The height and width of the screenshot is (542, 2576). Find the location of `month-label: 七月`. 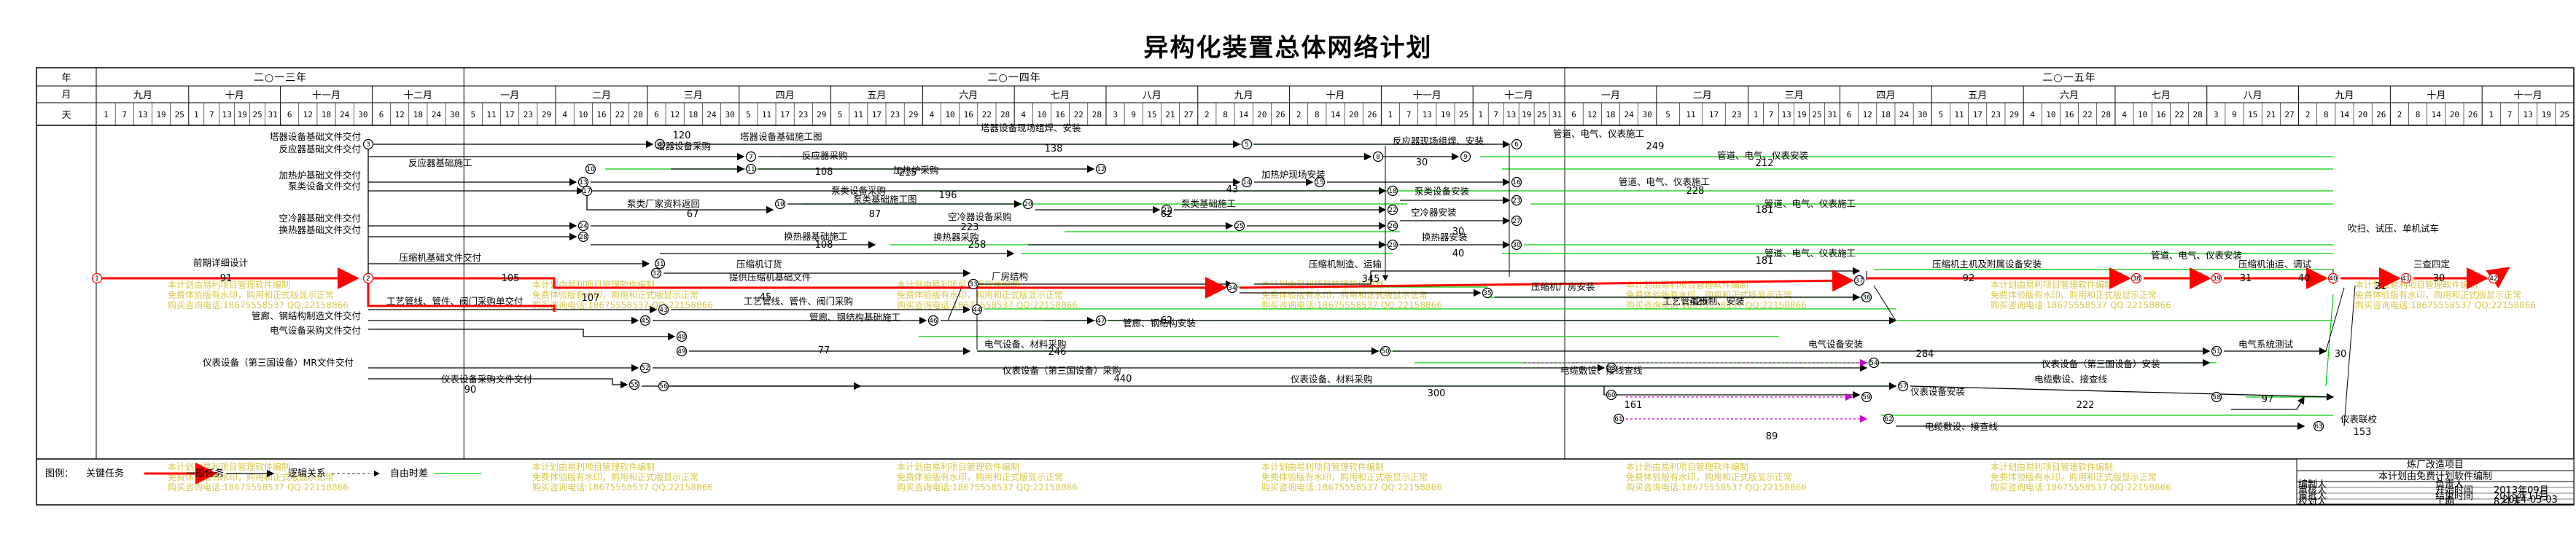

month-label: 七月 is located at coordinates (1060, 96).